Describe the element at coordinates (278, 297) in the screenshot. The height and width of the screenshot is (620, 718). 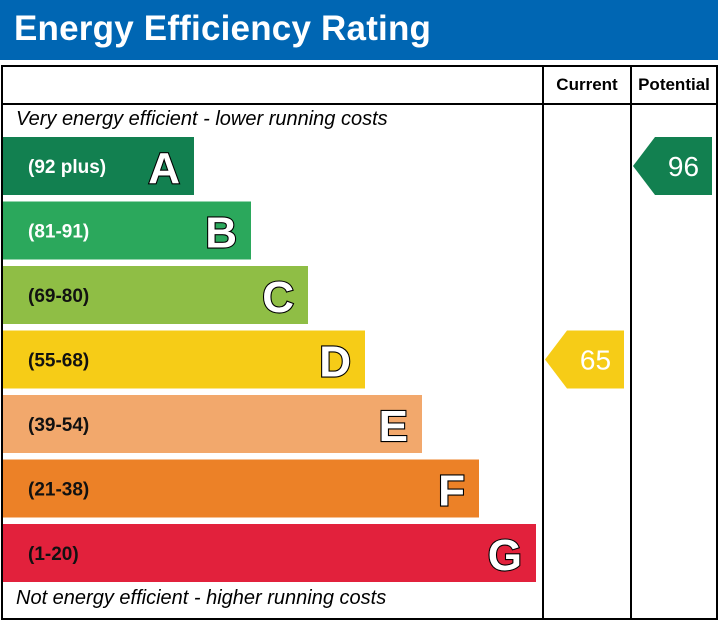
I see `band-letter-c: C` at that location.